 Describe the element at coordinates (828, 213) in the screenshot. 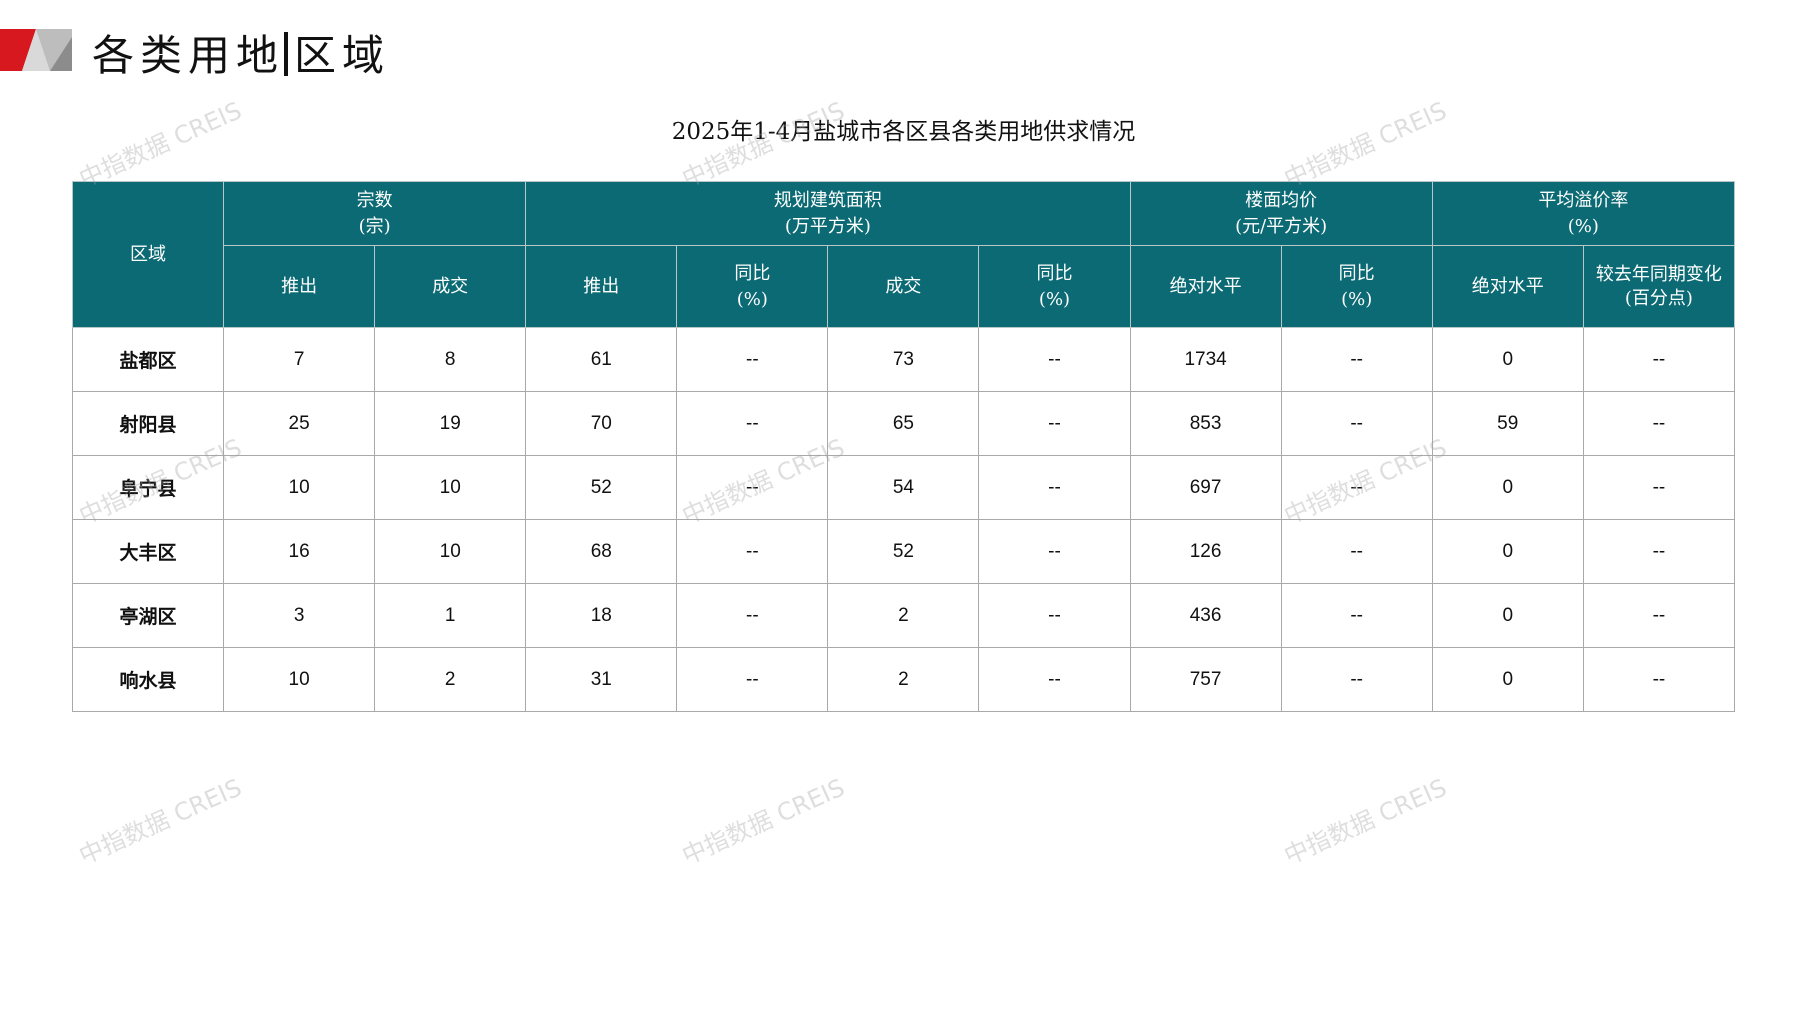

I see `header-group-area: 规划建筑面积 (万平方米)` at that location.